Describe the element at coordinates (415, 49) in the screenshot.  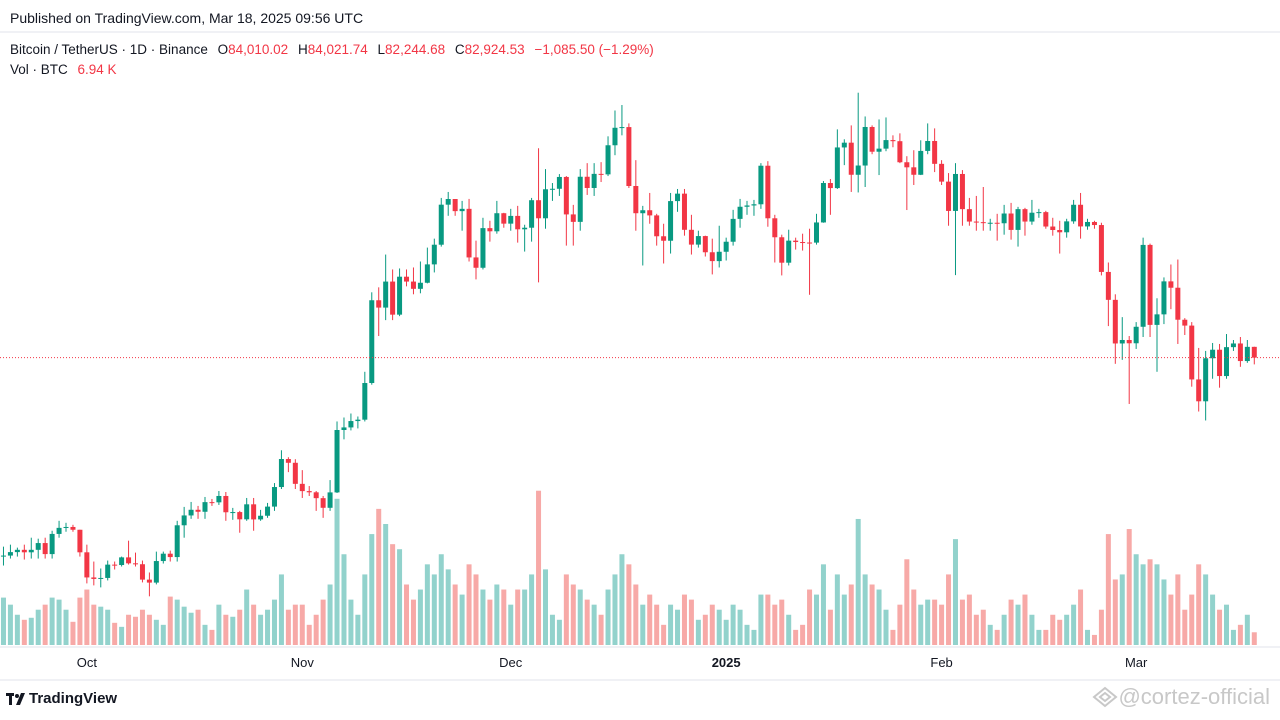
I see `ohlc-value: 82,244.68` at that location.